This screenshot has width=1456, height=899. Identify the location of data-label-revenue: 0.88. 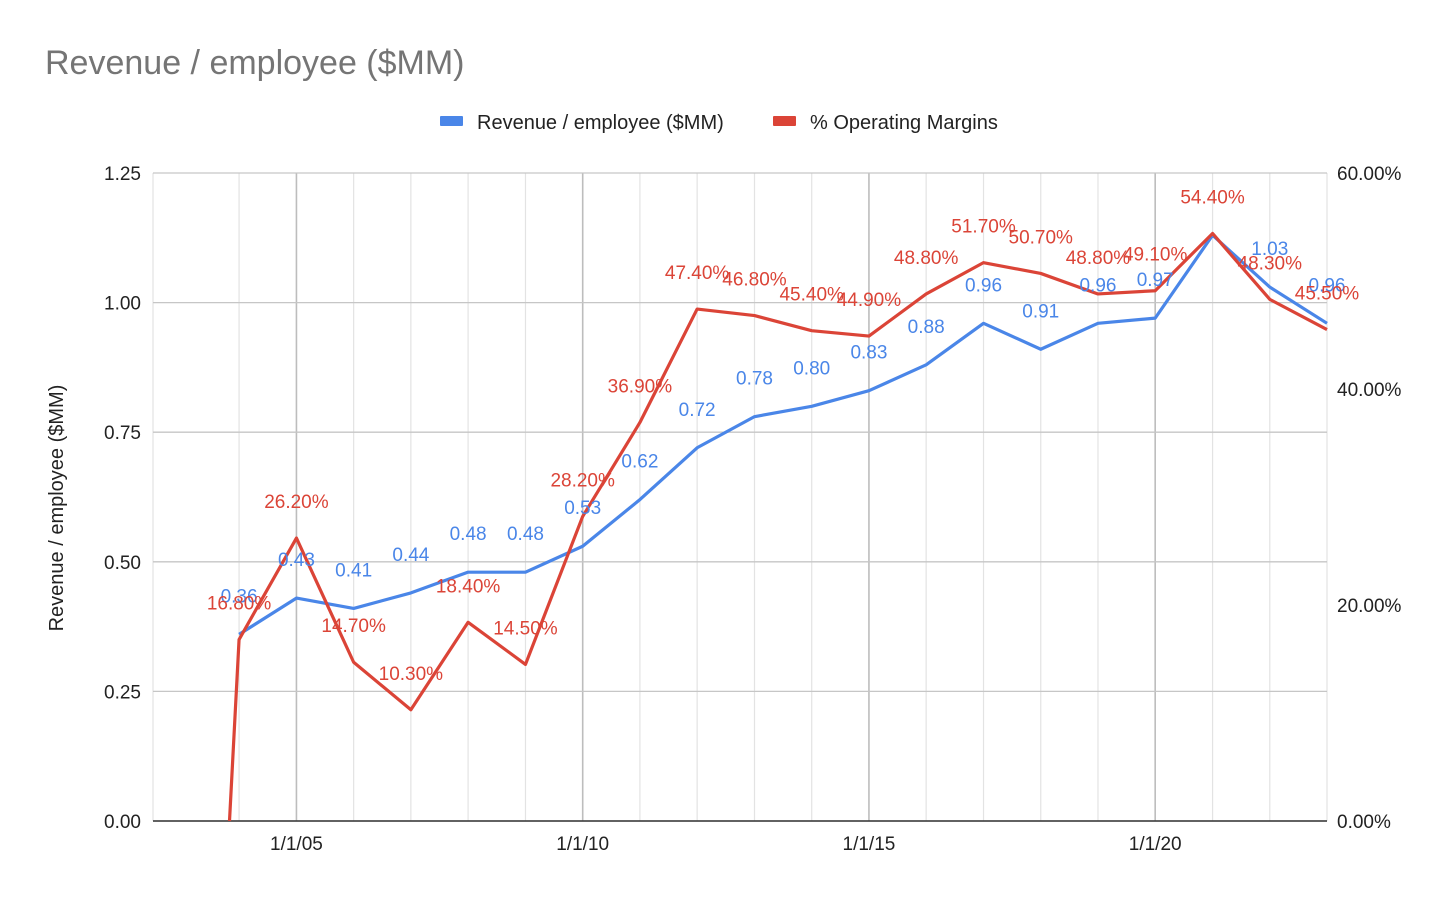
(926, 327).